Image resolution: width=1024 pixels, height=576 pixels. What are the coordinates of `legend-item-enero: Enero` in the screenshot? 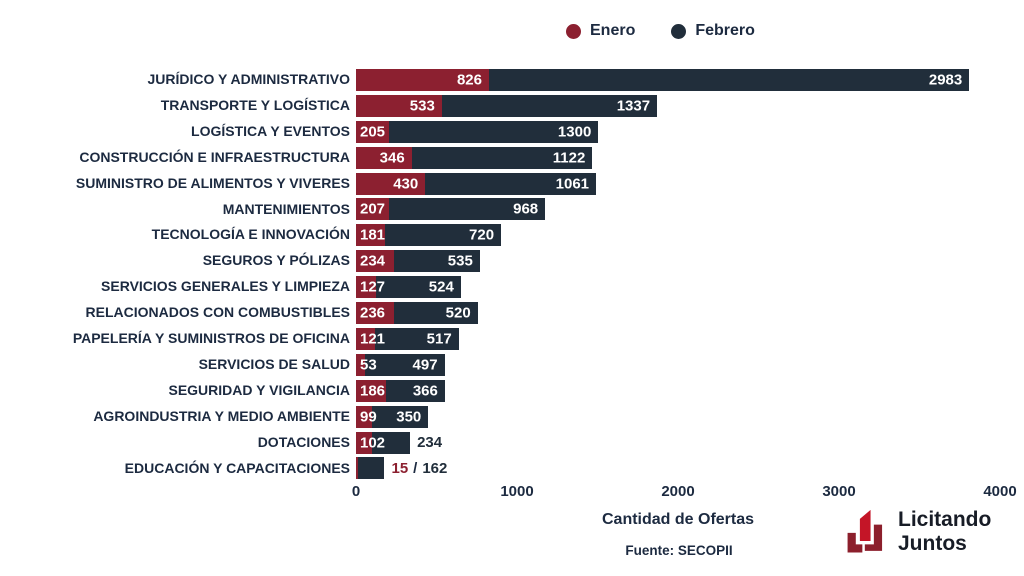 It's located at (600, 31).